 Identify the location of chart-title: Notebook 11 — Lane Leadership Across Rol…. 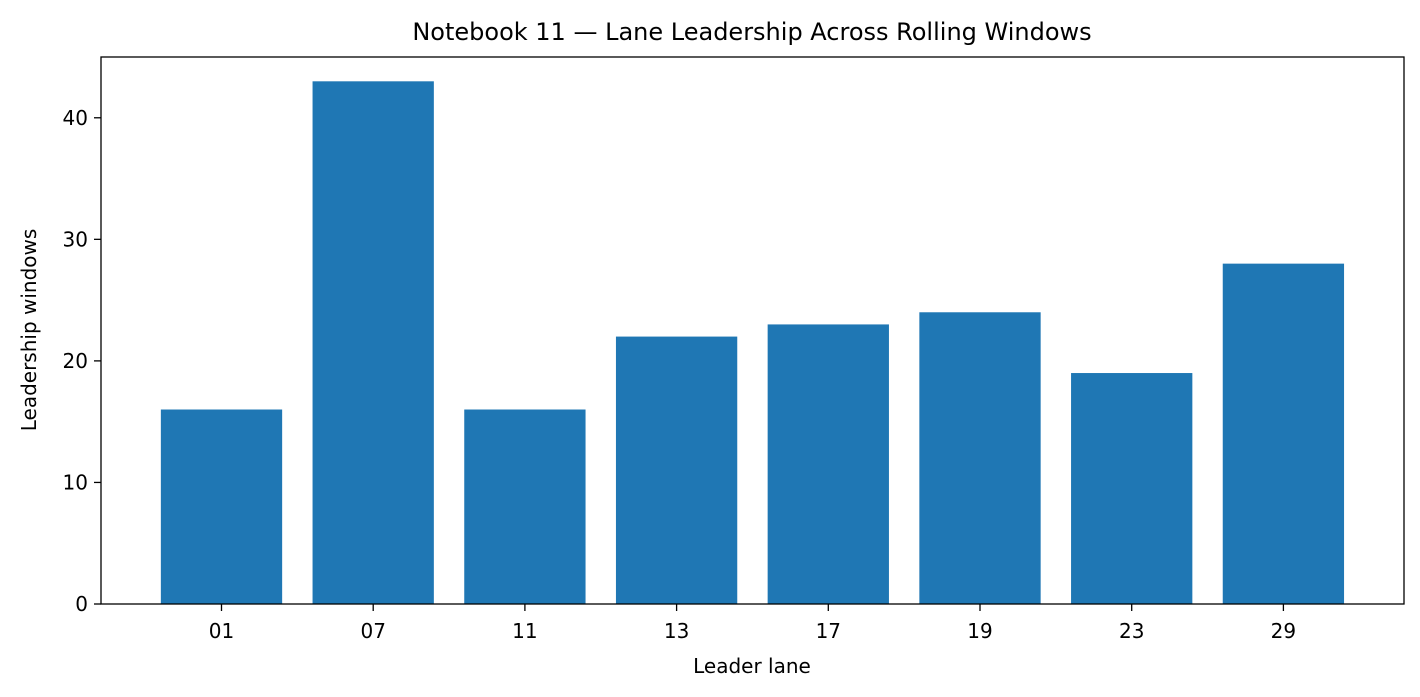
(751, 32).